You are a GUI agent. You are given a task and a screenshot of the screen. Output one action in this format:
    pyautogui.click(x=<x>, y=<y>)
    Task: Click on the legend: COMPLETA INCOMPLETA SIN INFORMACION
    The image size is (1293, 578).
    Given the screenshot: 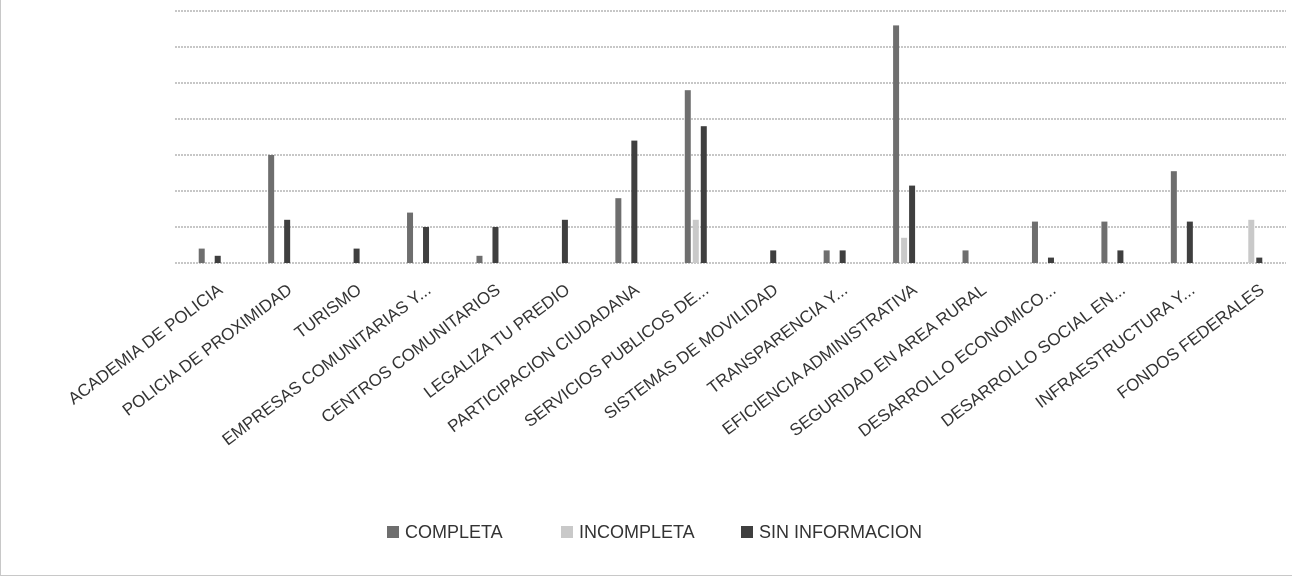 What is the action you would take?
    pyautogui.click(x=654, y=532)
    